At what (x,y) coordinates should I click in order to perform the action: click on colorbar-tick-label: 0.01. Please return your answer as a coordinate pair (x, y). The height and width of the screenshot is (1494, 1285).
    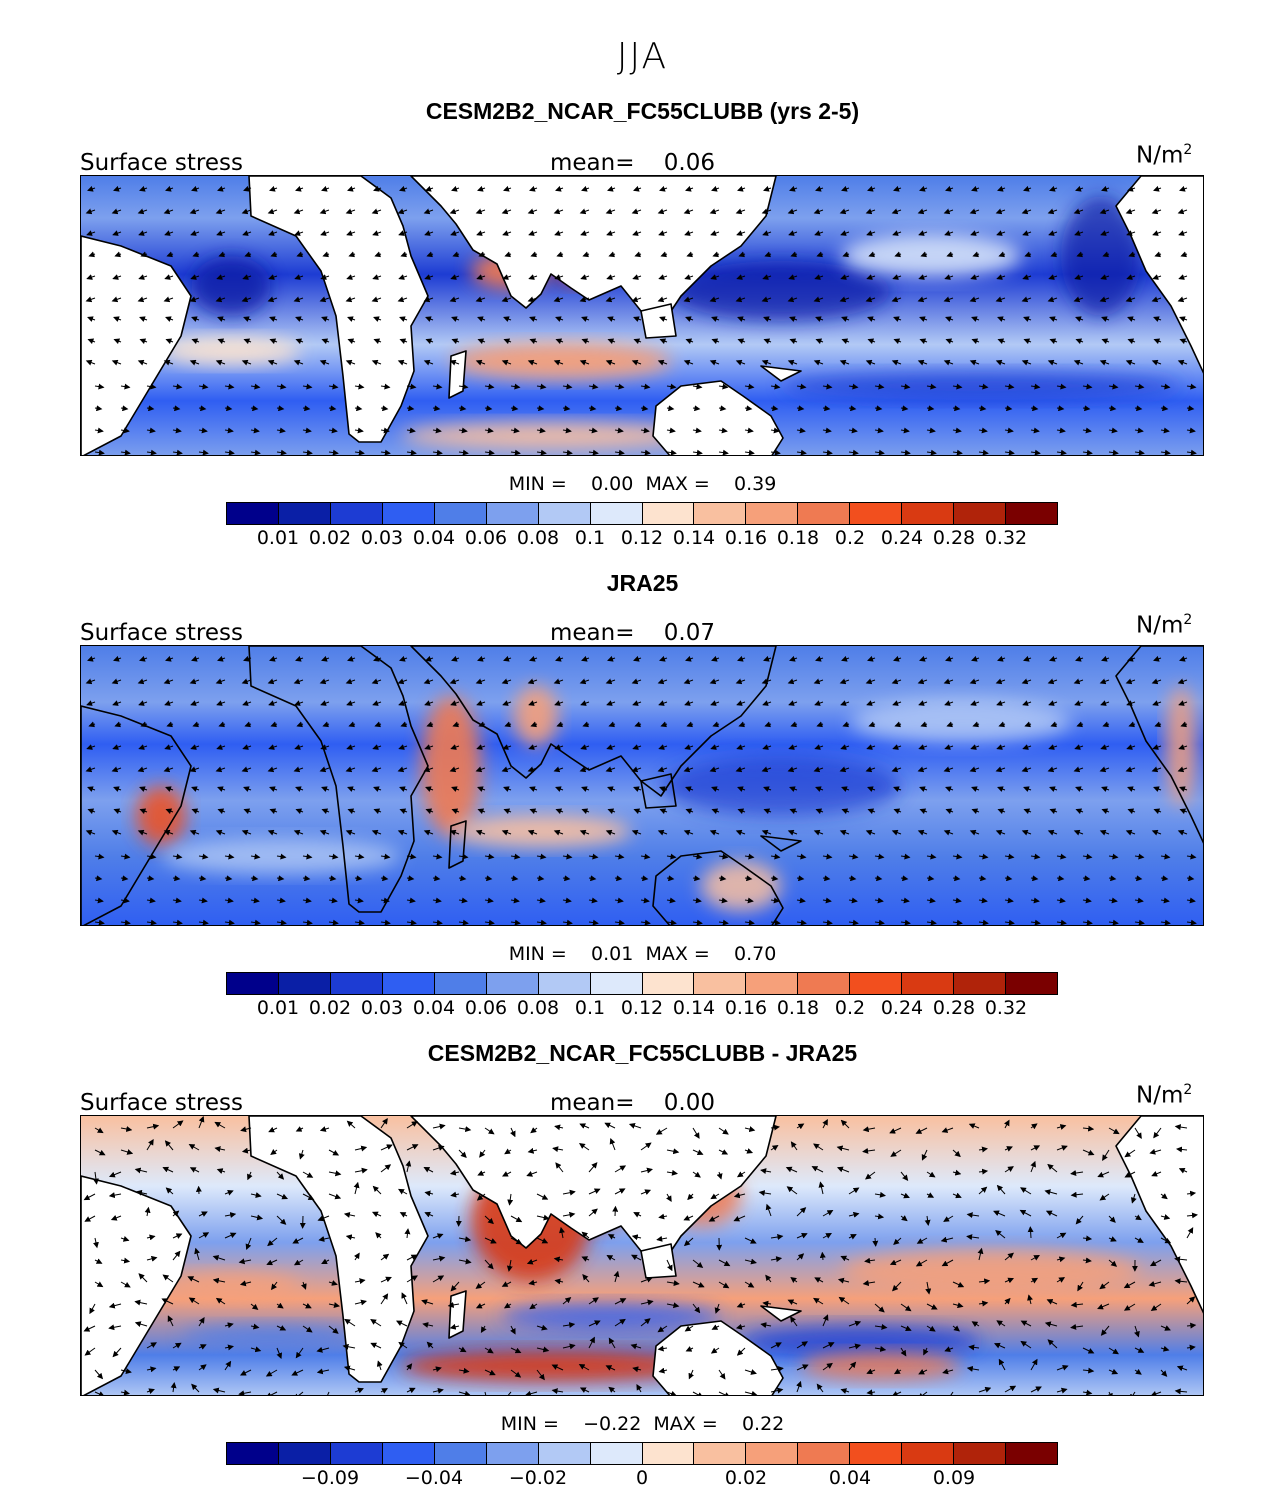
    Looking at the image, I should click on (278, 538).